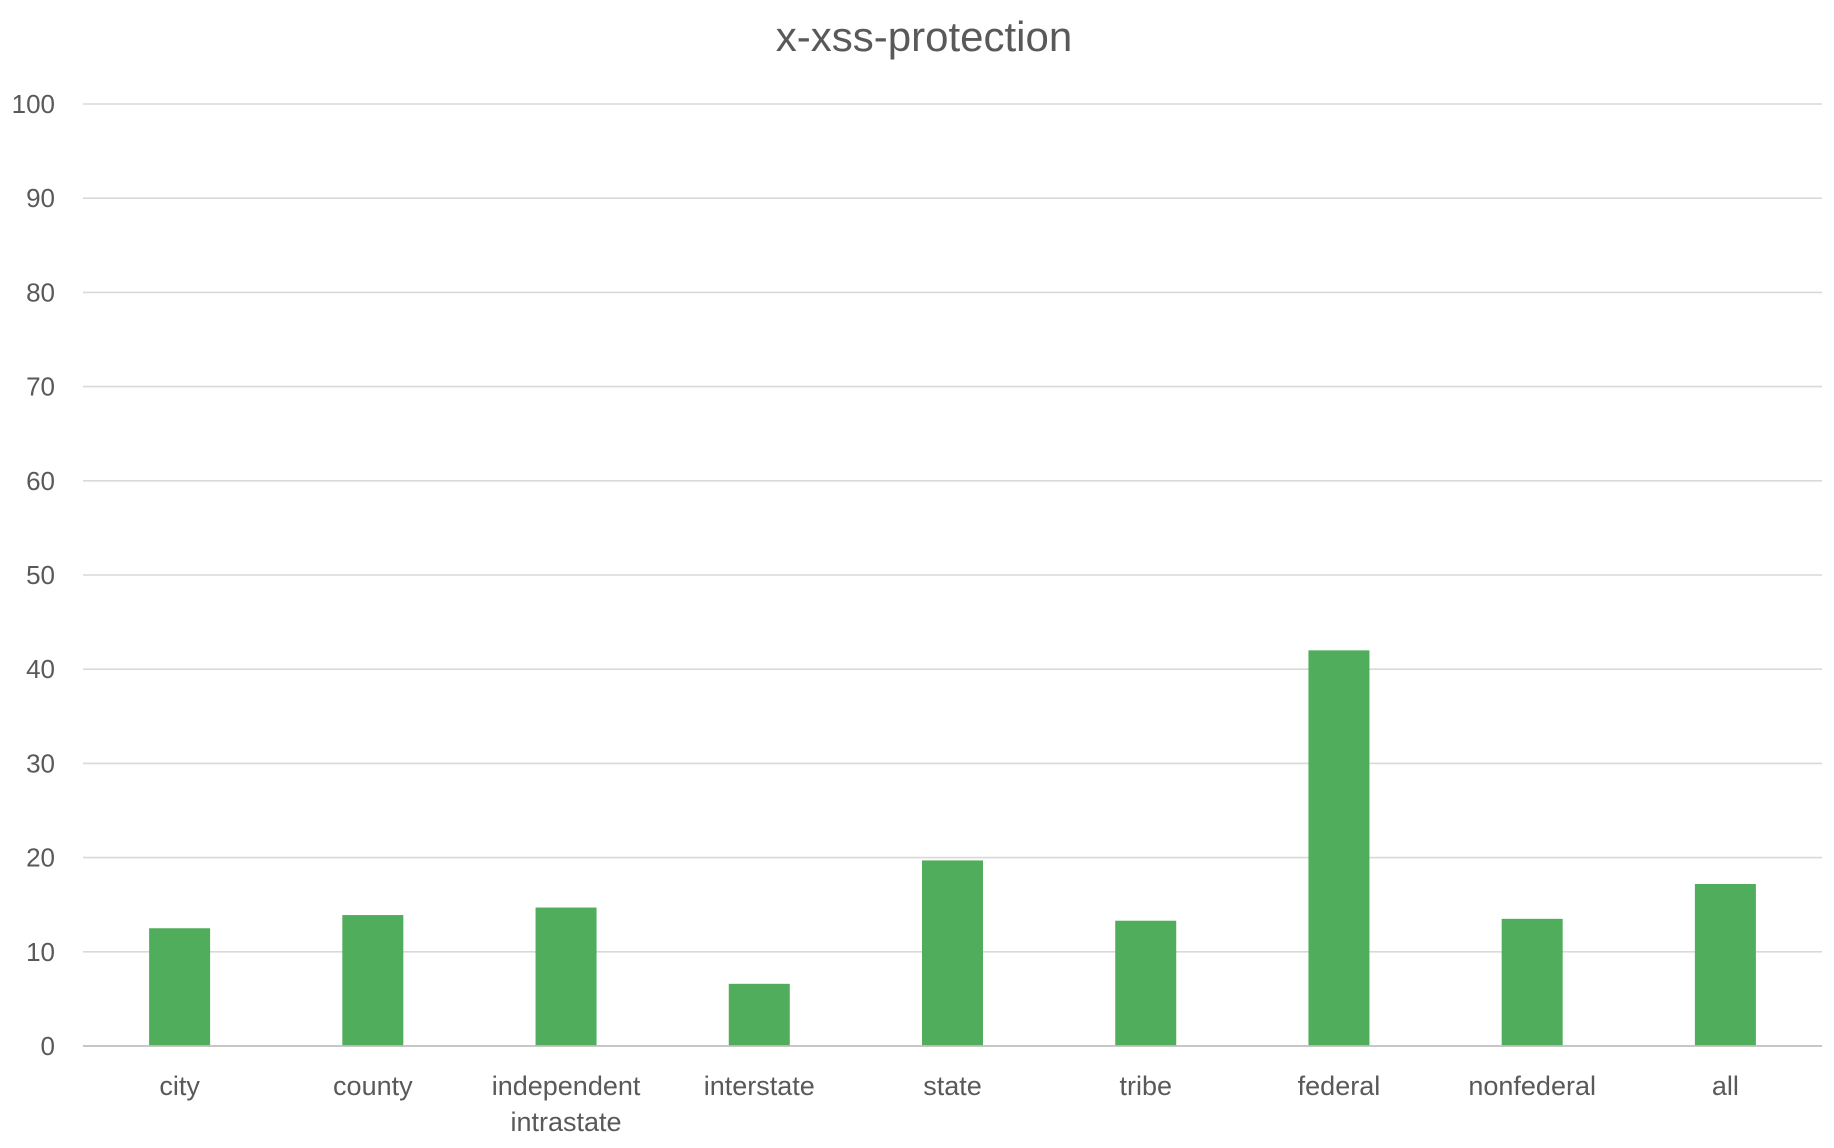 The width and height of the screenshot is (1834, 1148). What do you see at coordinates (33, 104) in the screenshot?
I see `y-tick-label: 100` at bounding box center [33, 104].